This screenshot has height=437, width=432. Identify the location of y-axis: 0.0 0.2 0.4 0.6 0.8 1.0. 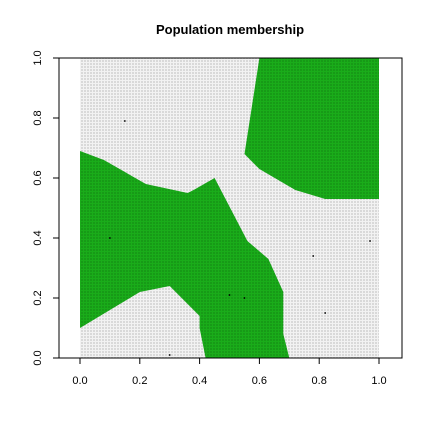
(46, 208).